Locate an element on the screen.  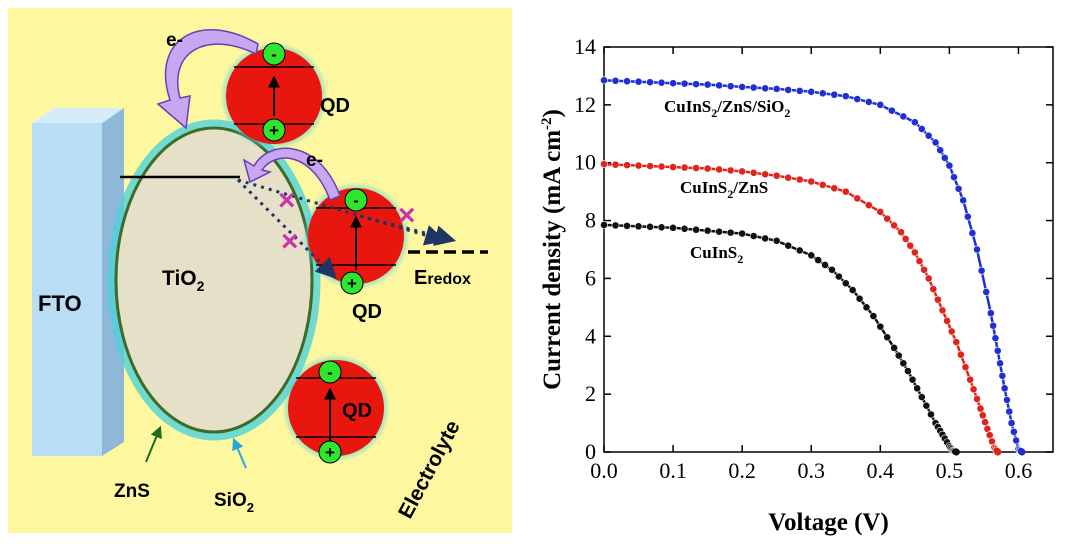
series-line is located at coordinates (780, 338).